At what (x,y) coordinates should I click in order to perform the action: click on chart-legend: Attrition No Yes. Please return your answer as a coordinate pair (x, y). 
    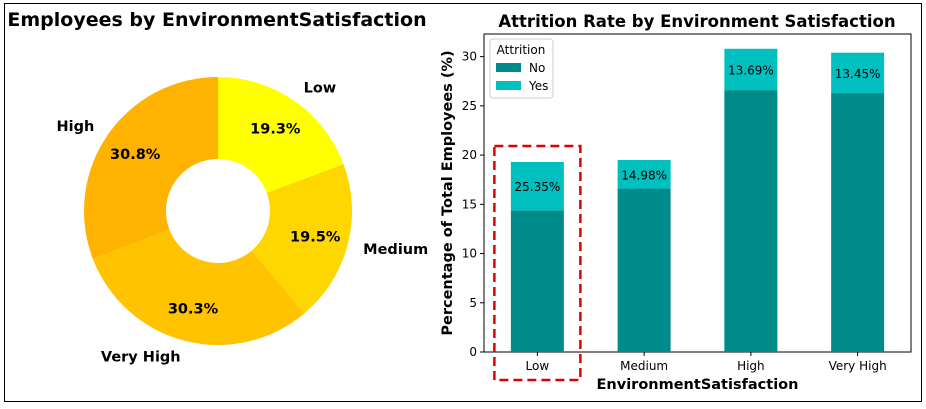
    Looking at the image, I should click on (521, 68).